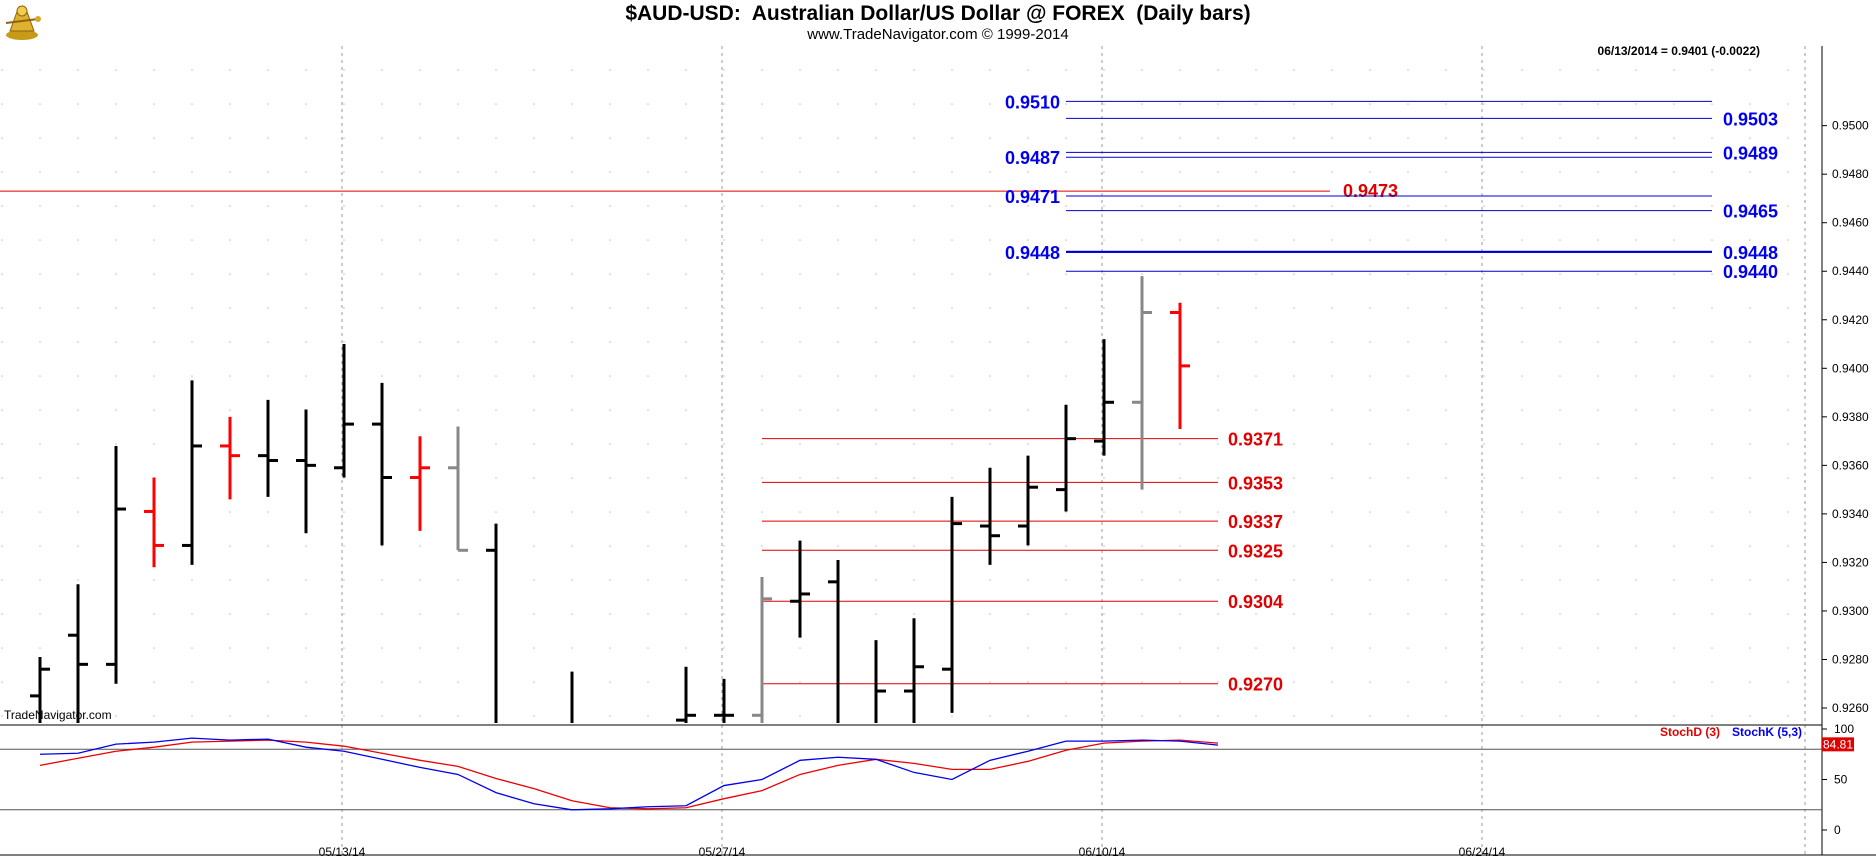 The image size is (1876, 863). I want to click on price-tick-label: 0.9380, so click(1850, 417).